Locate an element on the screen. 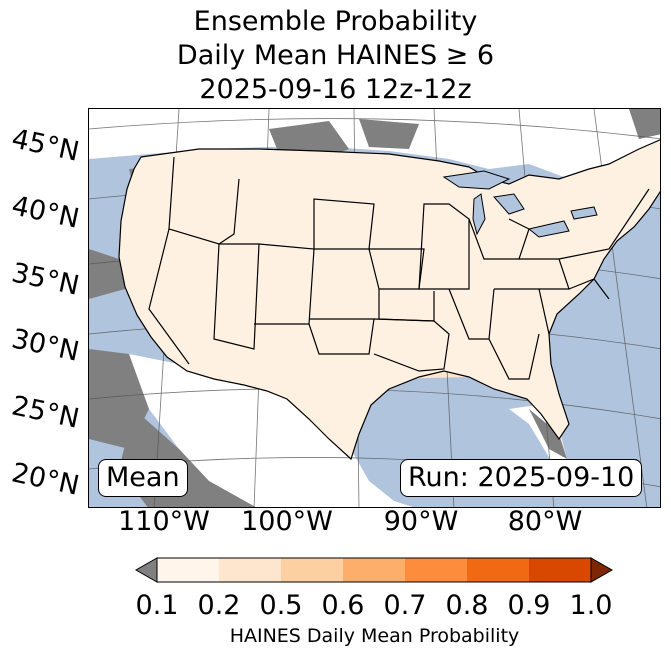 The width and height of the screenshot is (671, 658). lat-label-35: 35°N is located at coordinates (45, 279).